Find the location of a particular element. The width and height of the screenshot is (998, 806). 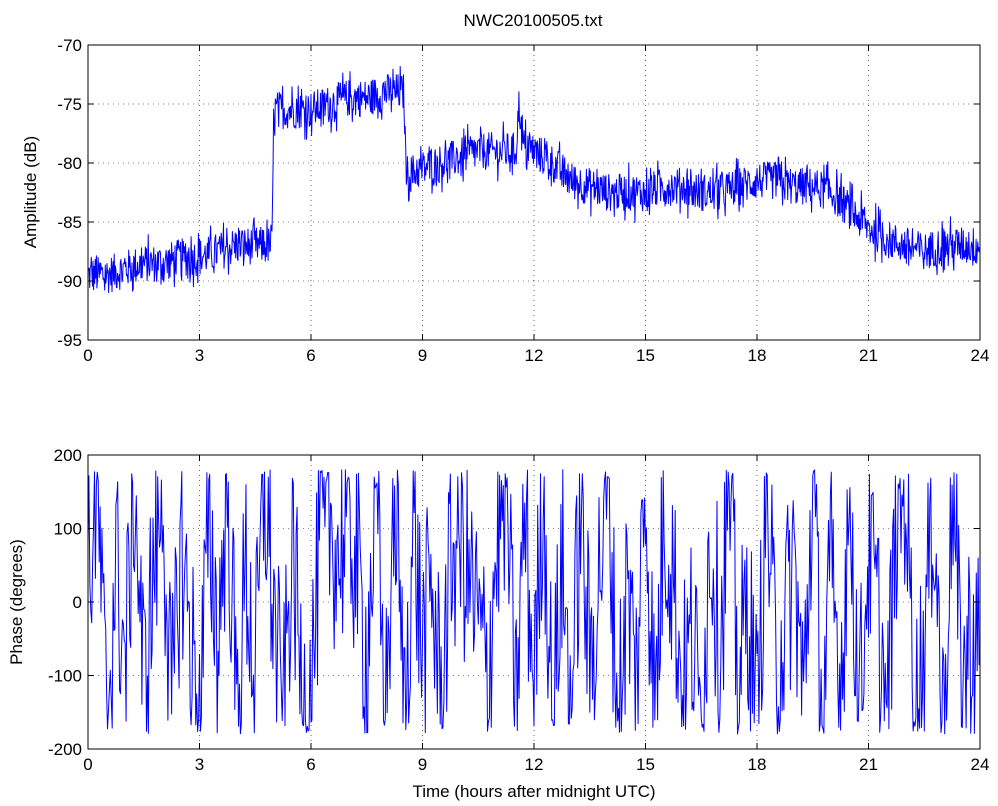

amplitude-x-tick-label: 15 is located at coordinates (645, 355).